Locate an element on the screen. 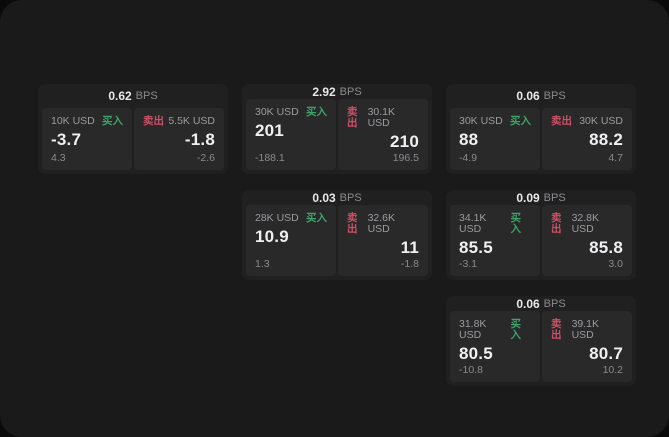 This screenshot has height=437, width=669. buy-price: 10.9 is located at coordinates (272, 236).